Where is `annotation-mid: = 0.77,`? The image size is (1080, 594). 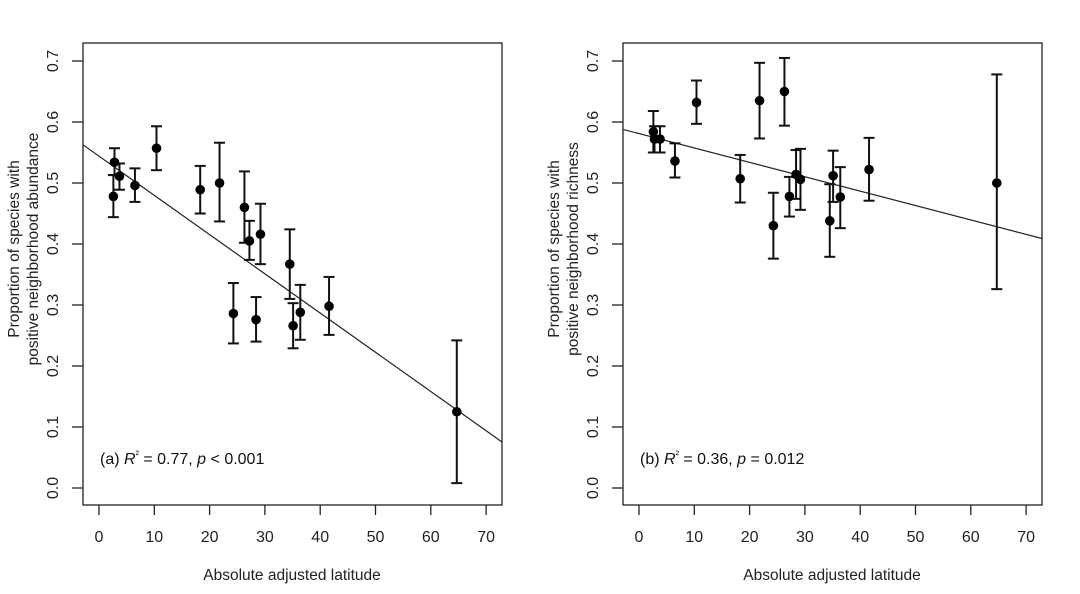 annotation-mid: = 0.77, is located at coordinates (168, 459).